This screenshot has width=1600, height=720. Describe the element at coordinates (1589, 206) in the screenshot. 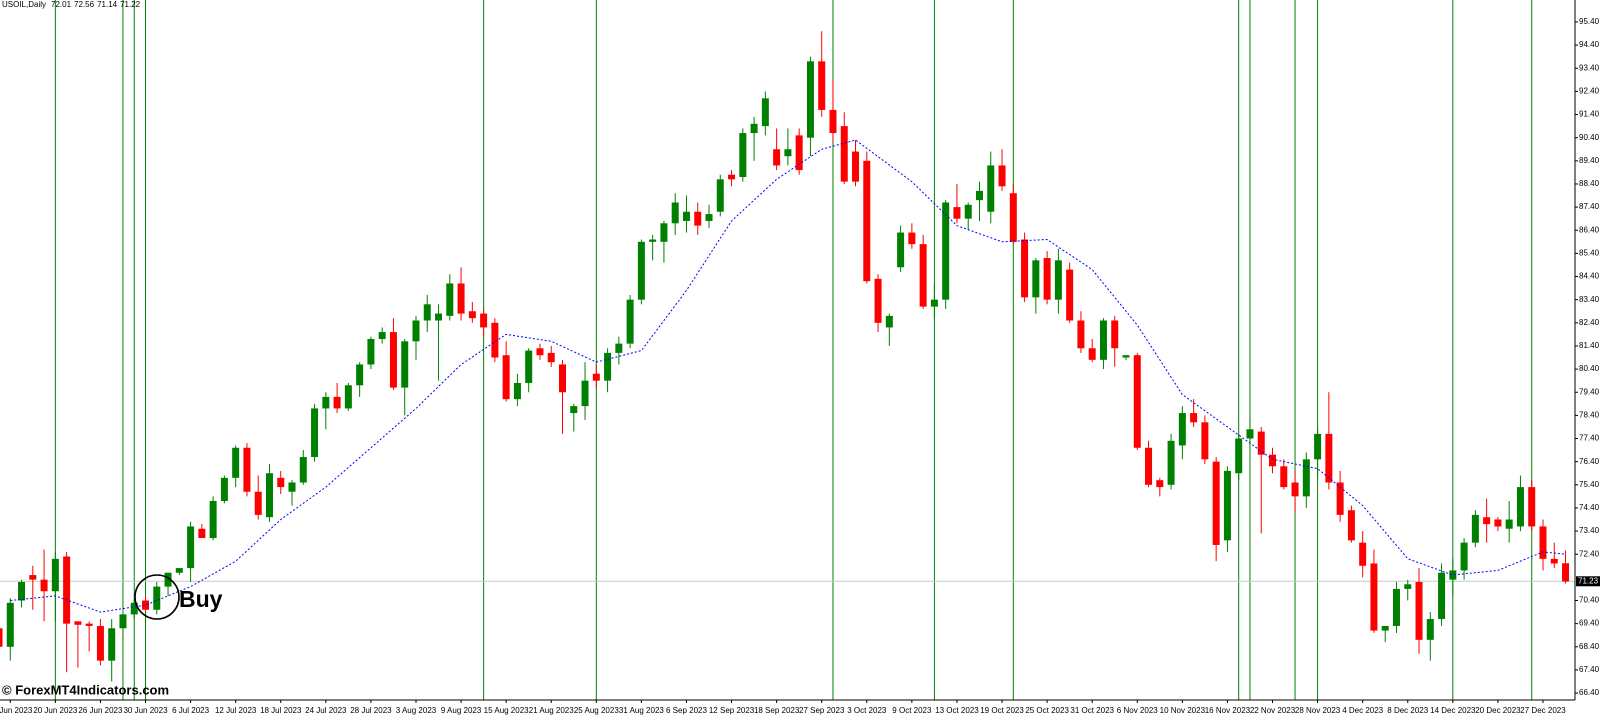

I see `y-tick-label: 87.40` at that location.